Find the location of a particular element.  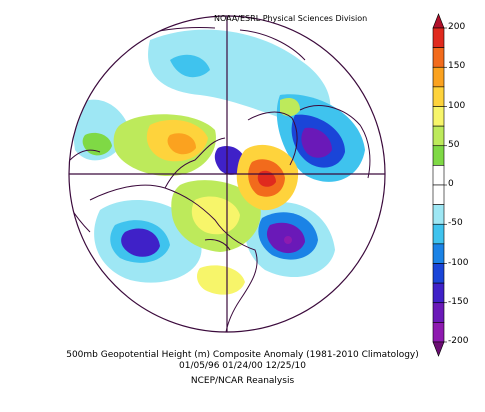

colorbar-tick-label: -150 is located at coordinates (458, 301).